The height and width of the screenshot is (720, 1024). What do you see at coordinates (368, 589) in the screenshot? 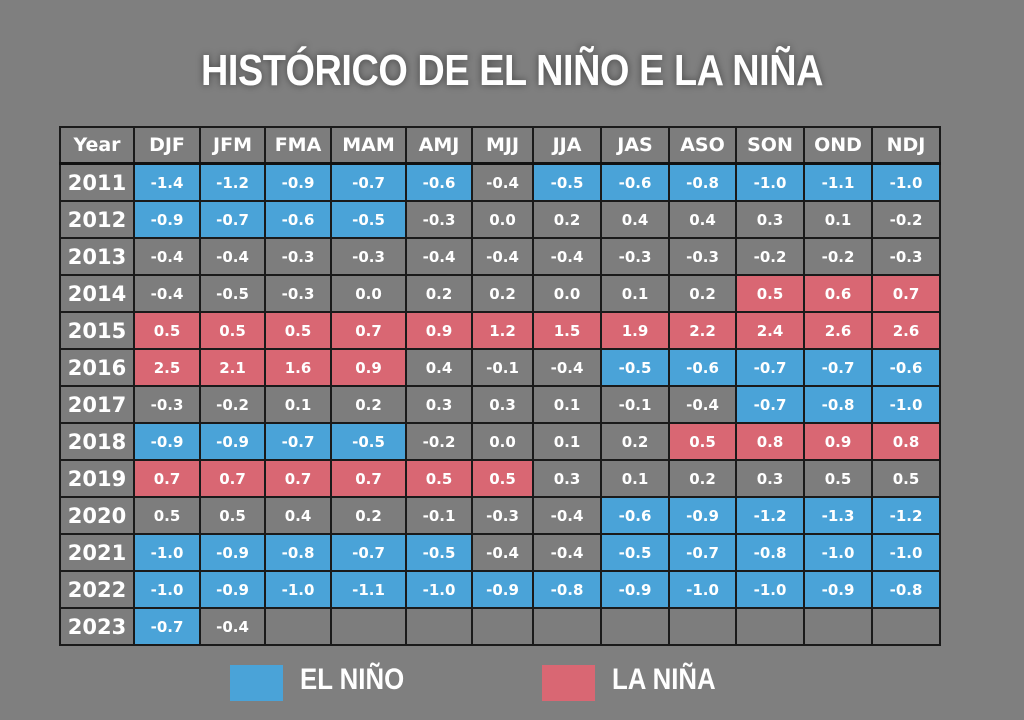
I see `value-cell-el-nino: -1.1` at bounding box center [368, 589].